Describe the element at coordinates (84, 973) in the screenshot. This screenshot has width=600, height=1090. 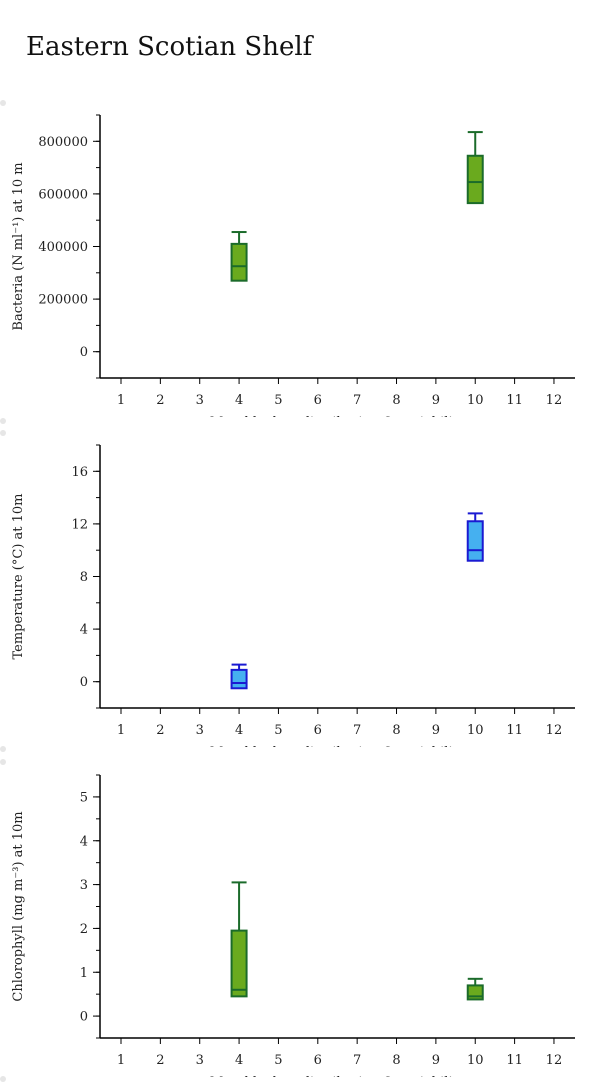
I see `y-tick-label: 1` at that location.